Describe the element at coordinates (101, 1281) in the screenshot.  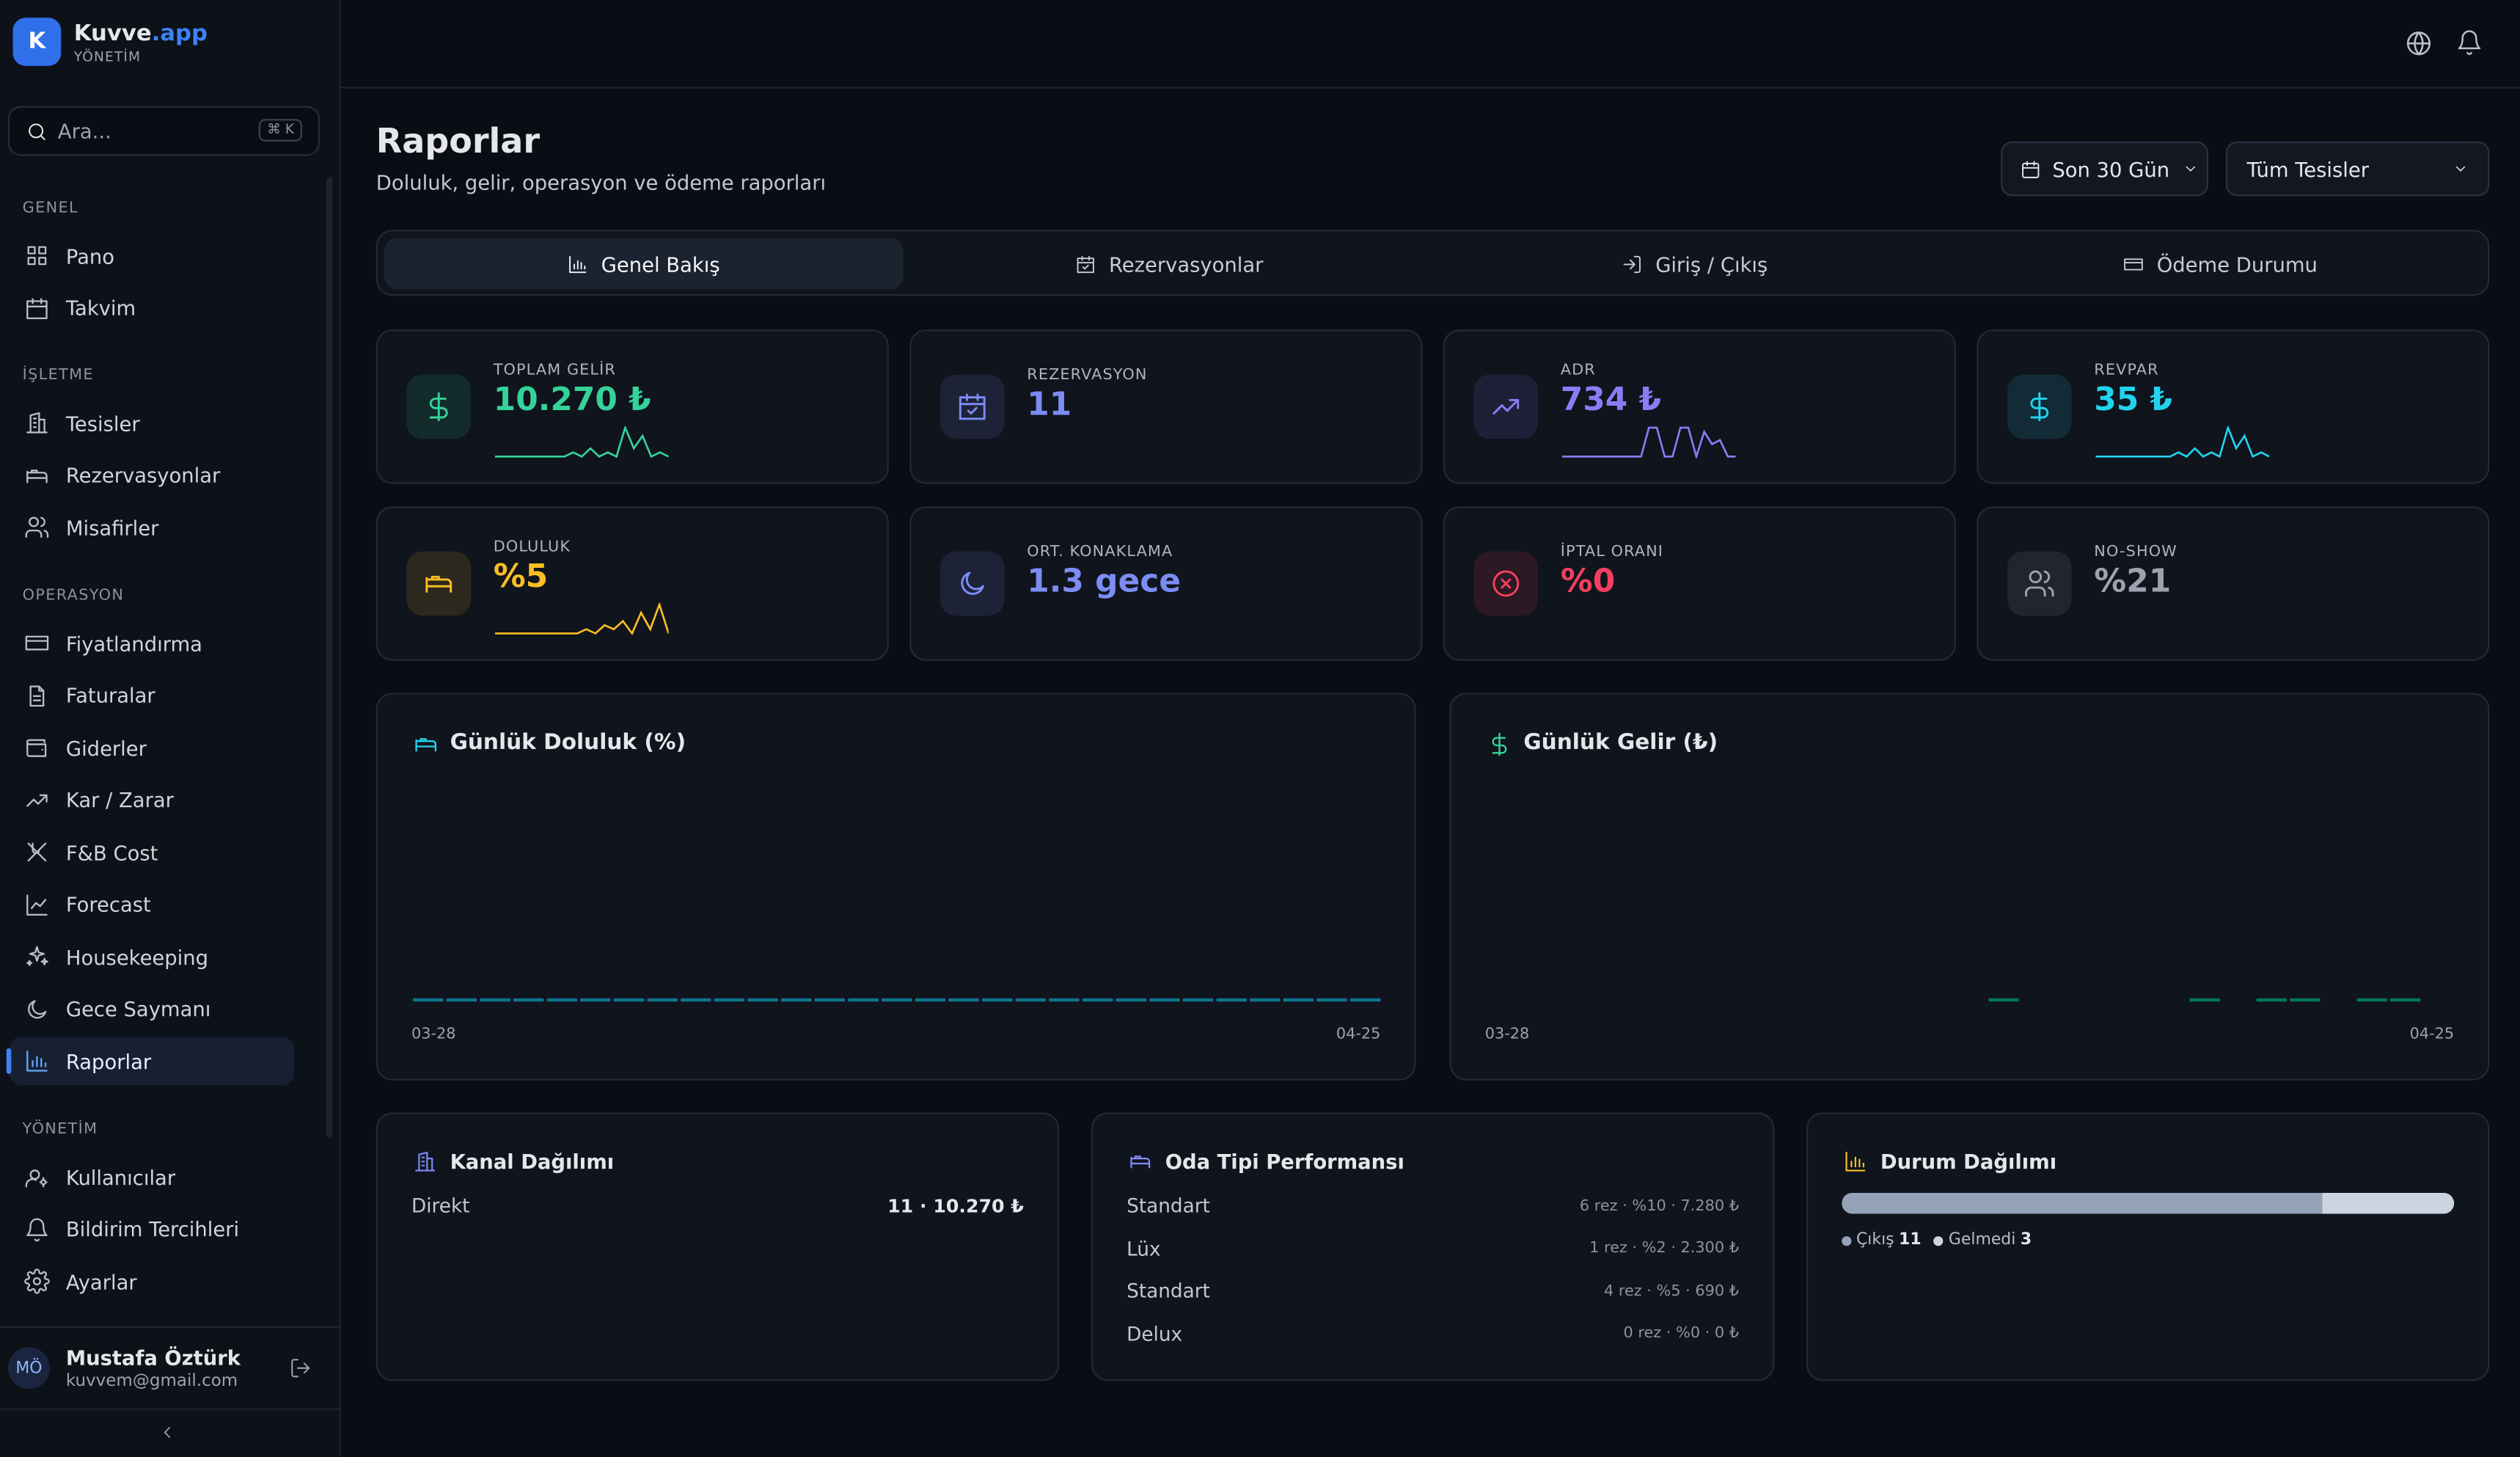
I see `nav-label: Ayarlar` at that location.